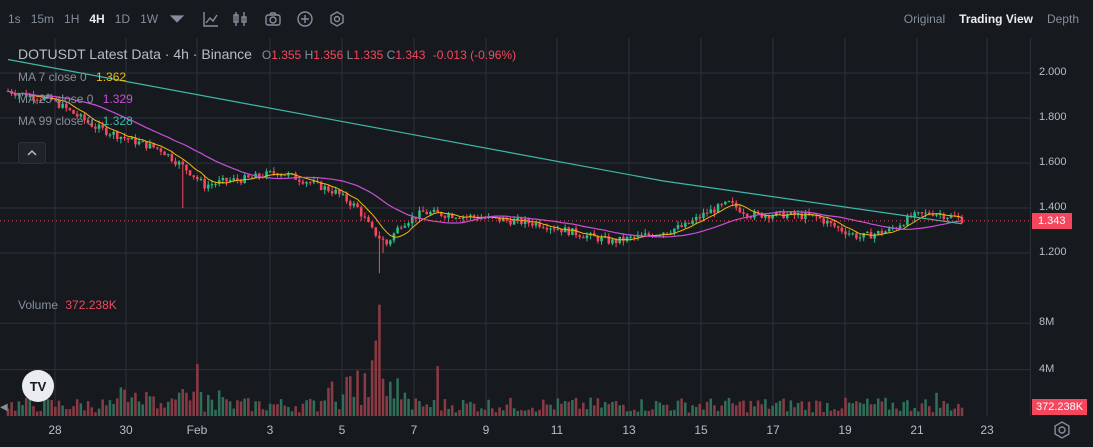 This screenshot has width=1093, height=447. Describe the element at coordinates (149, 19) in the screenshot. I see `timeframe-1w: 1W` at that location.